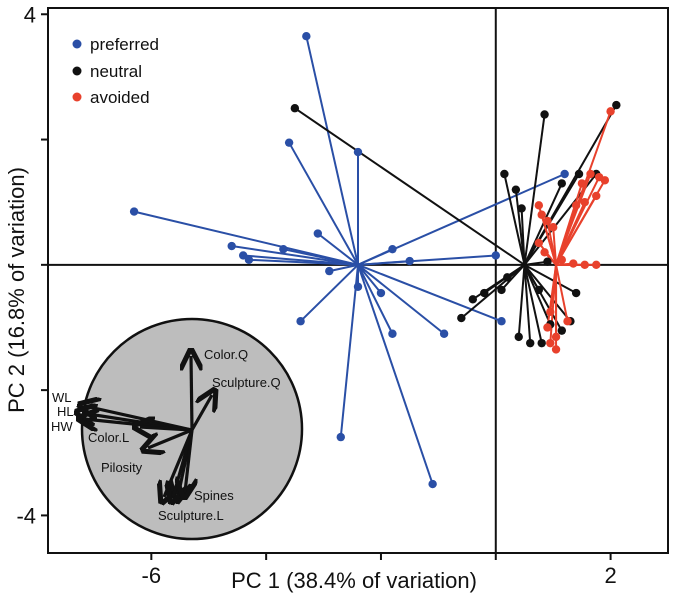 Image resolution: width=673 pixels, height=593 pixels. I want to click on legend: preferred neutral avoided, so click(115, 71).